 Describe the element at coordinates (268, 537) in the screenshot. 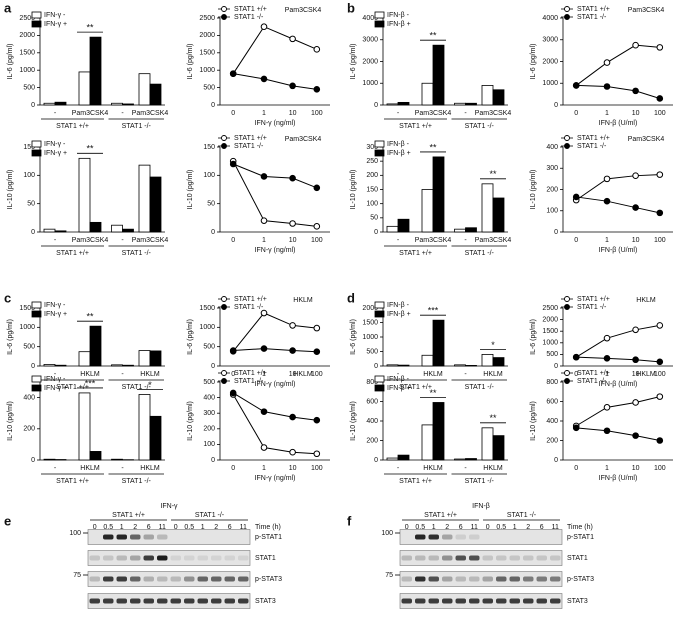

I see `row-label: p-STAT1` at that location.